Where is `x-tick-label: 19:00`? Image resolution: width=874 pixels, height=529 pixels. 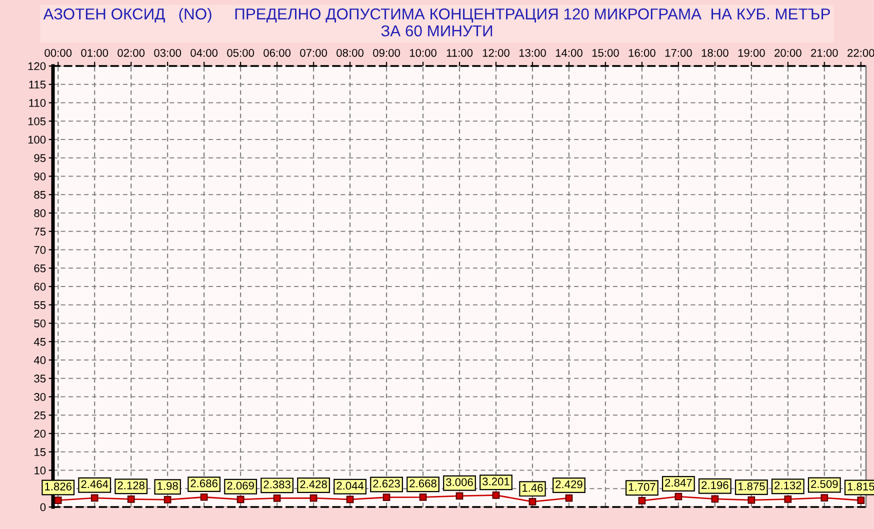 x-tick-label: 19:00 is located at coordinates (751, 52).